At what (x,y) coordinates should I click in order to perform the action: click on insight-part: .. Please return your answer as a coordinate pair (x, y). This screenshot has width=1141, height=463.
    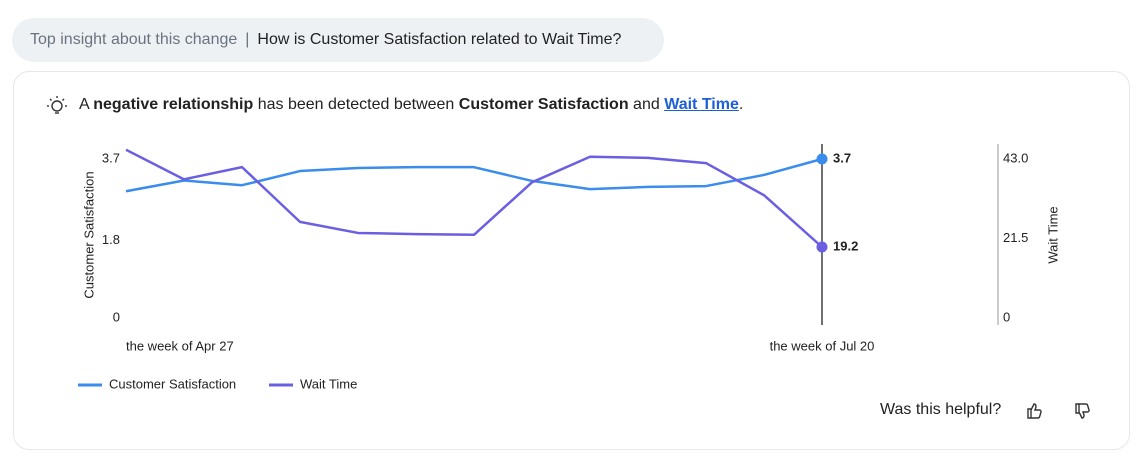
    Looking at the image, I should click on (741, 104).